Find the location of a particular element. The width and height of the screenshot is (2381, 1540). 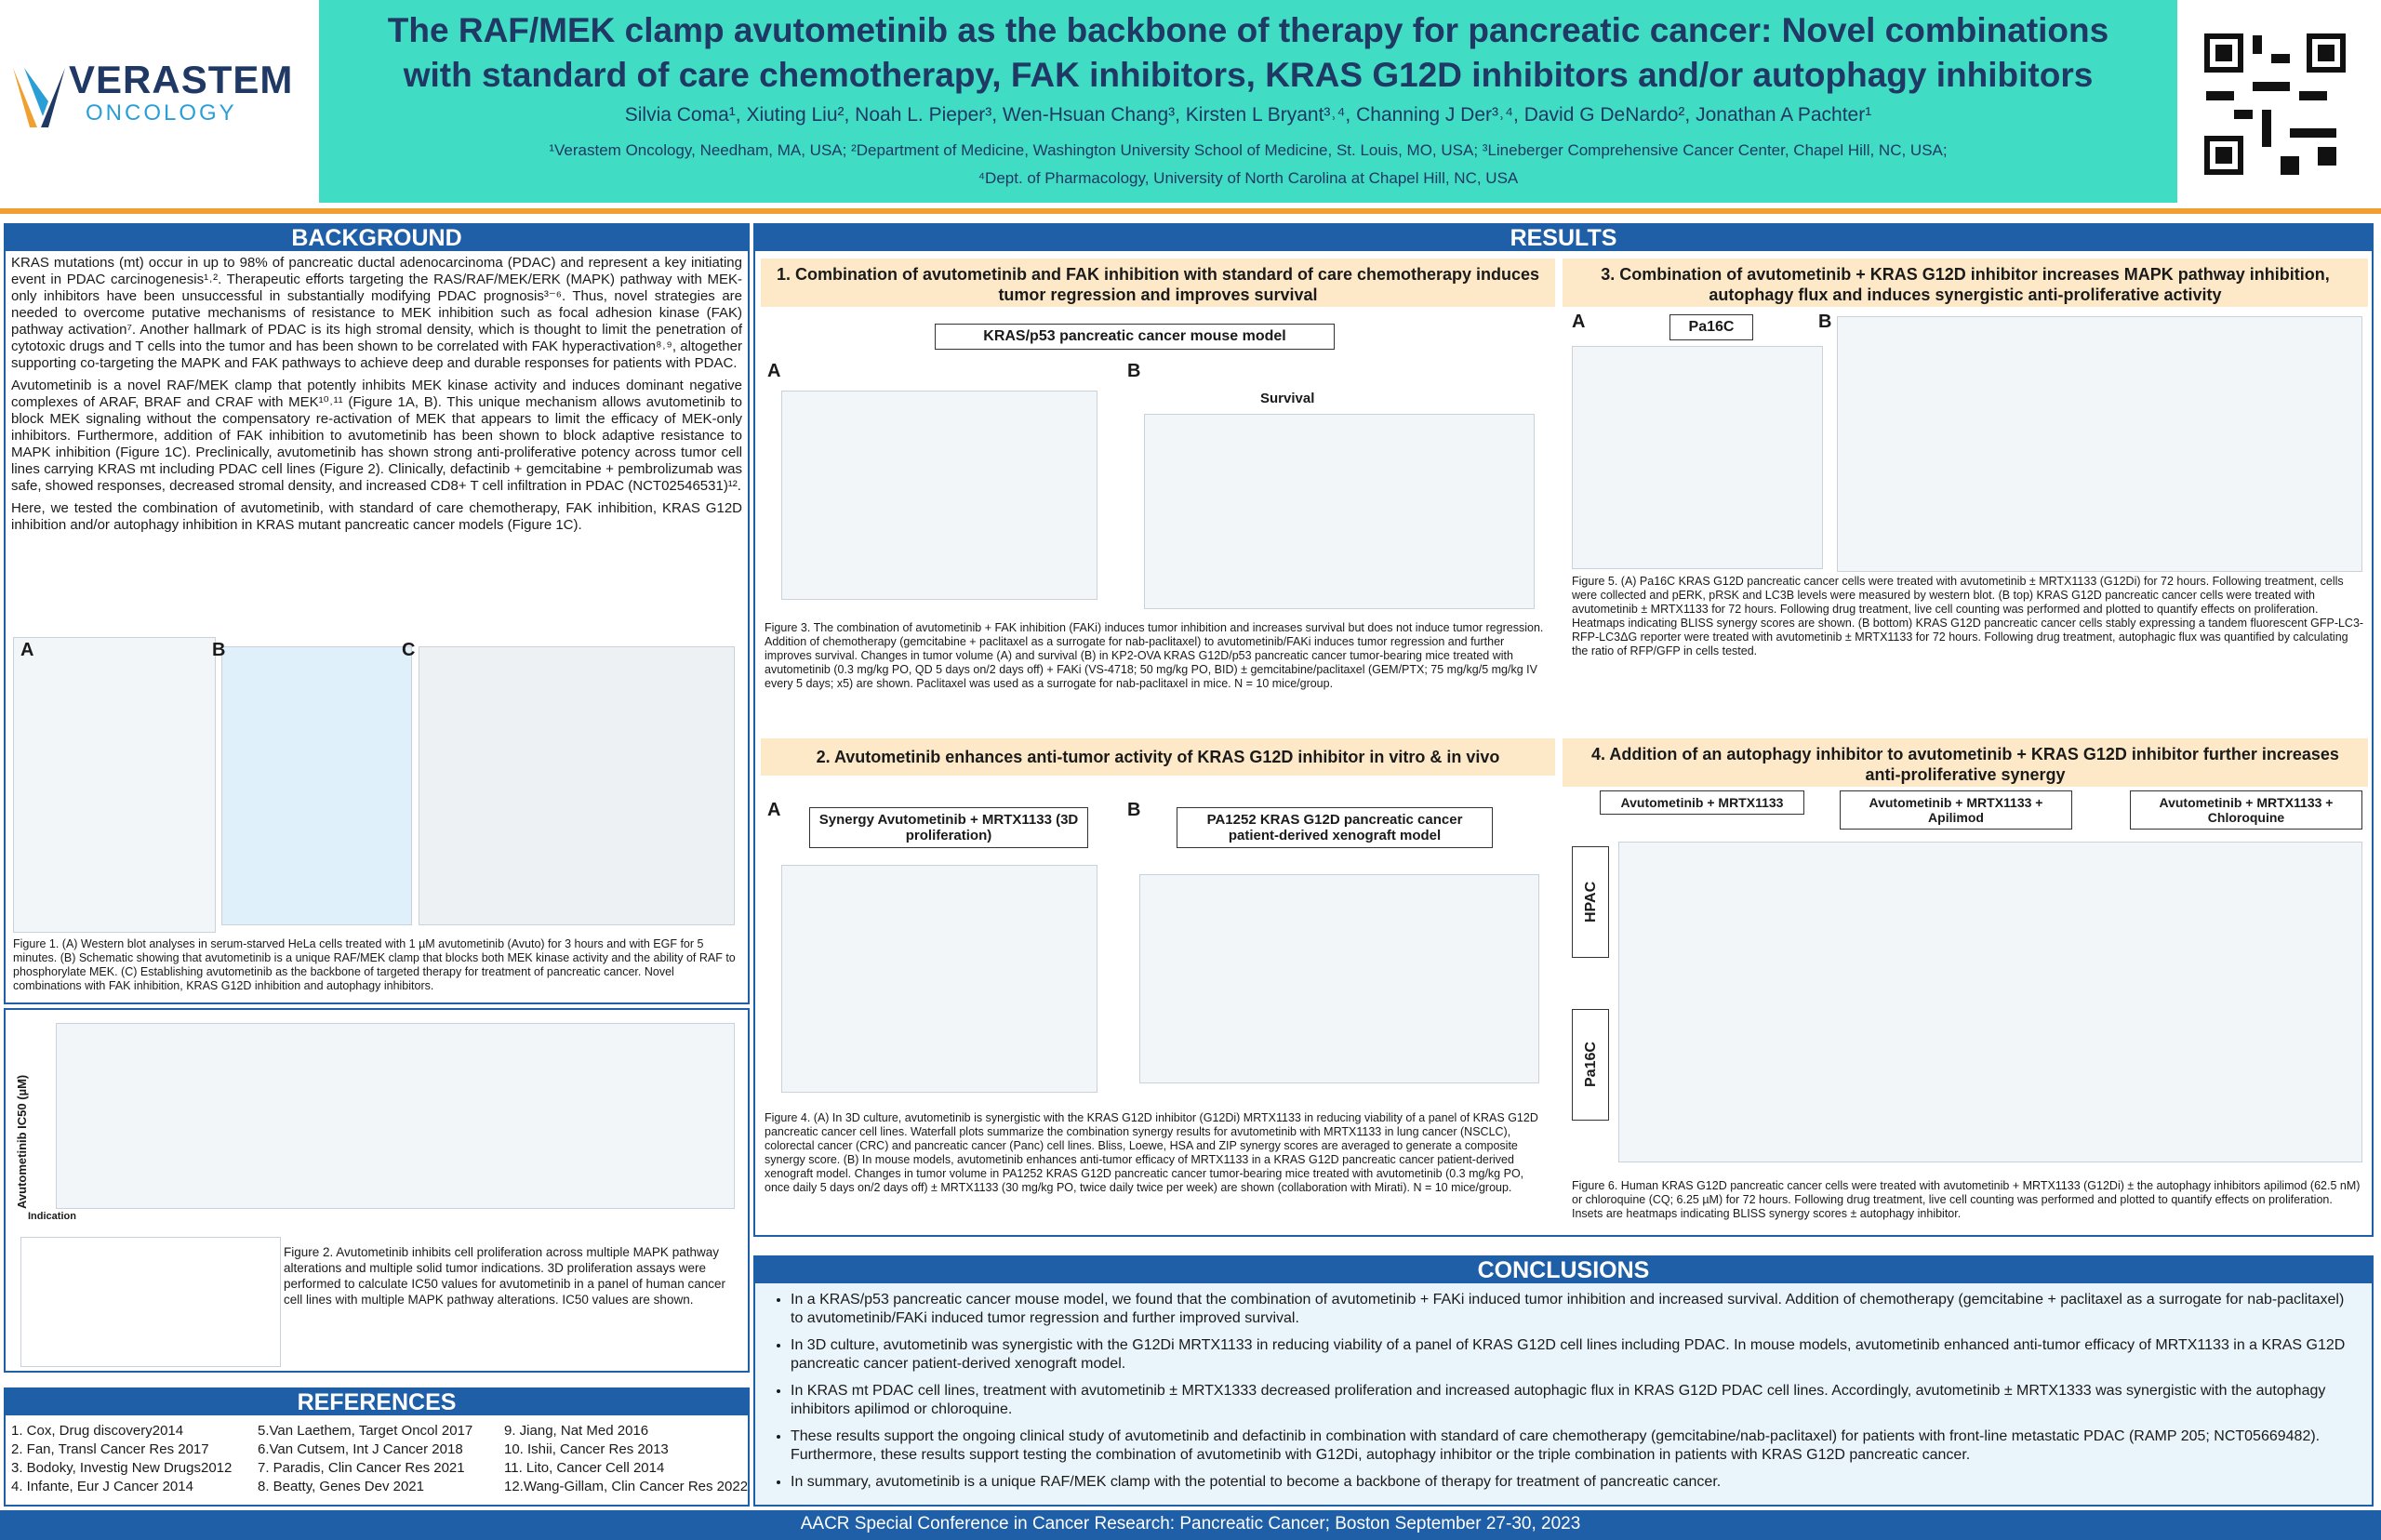

cell-line-label: Pa16C is located at coordinates (1711, 327).